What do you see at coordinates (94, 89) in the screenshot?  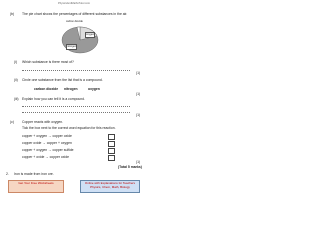 I see `option: oxygen` at bounding box center [94, 89].